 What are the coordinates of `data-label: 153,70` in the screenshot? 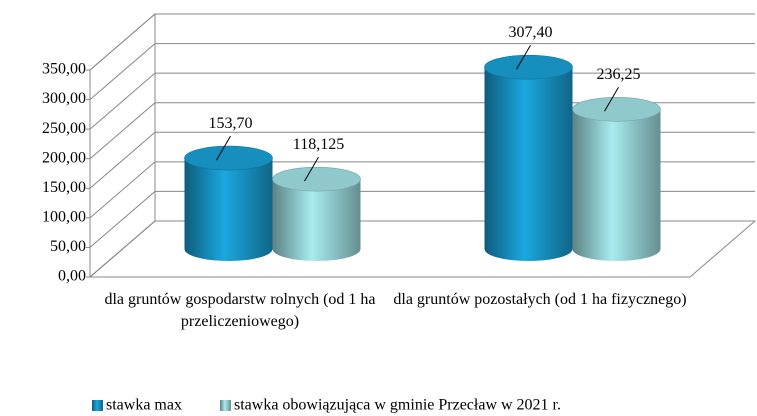 It's located at (231, 123).